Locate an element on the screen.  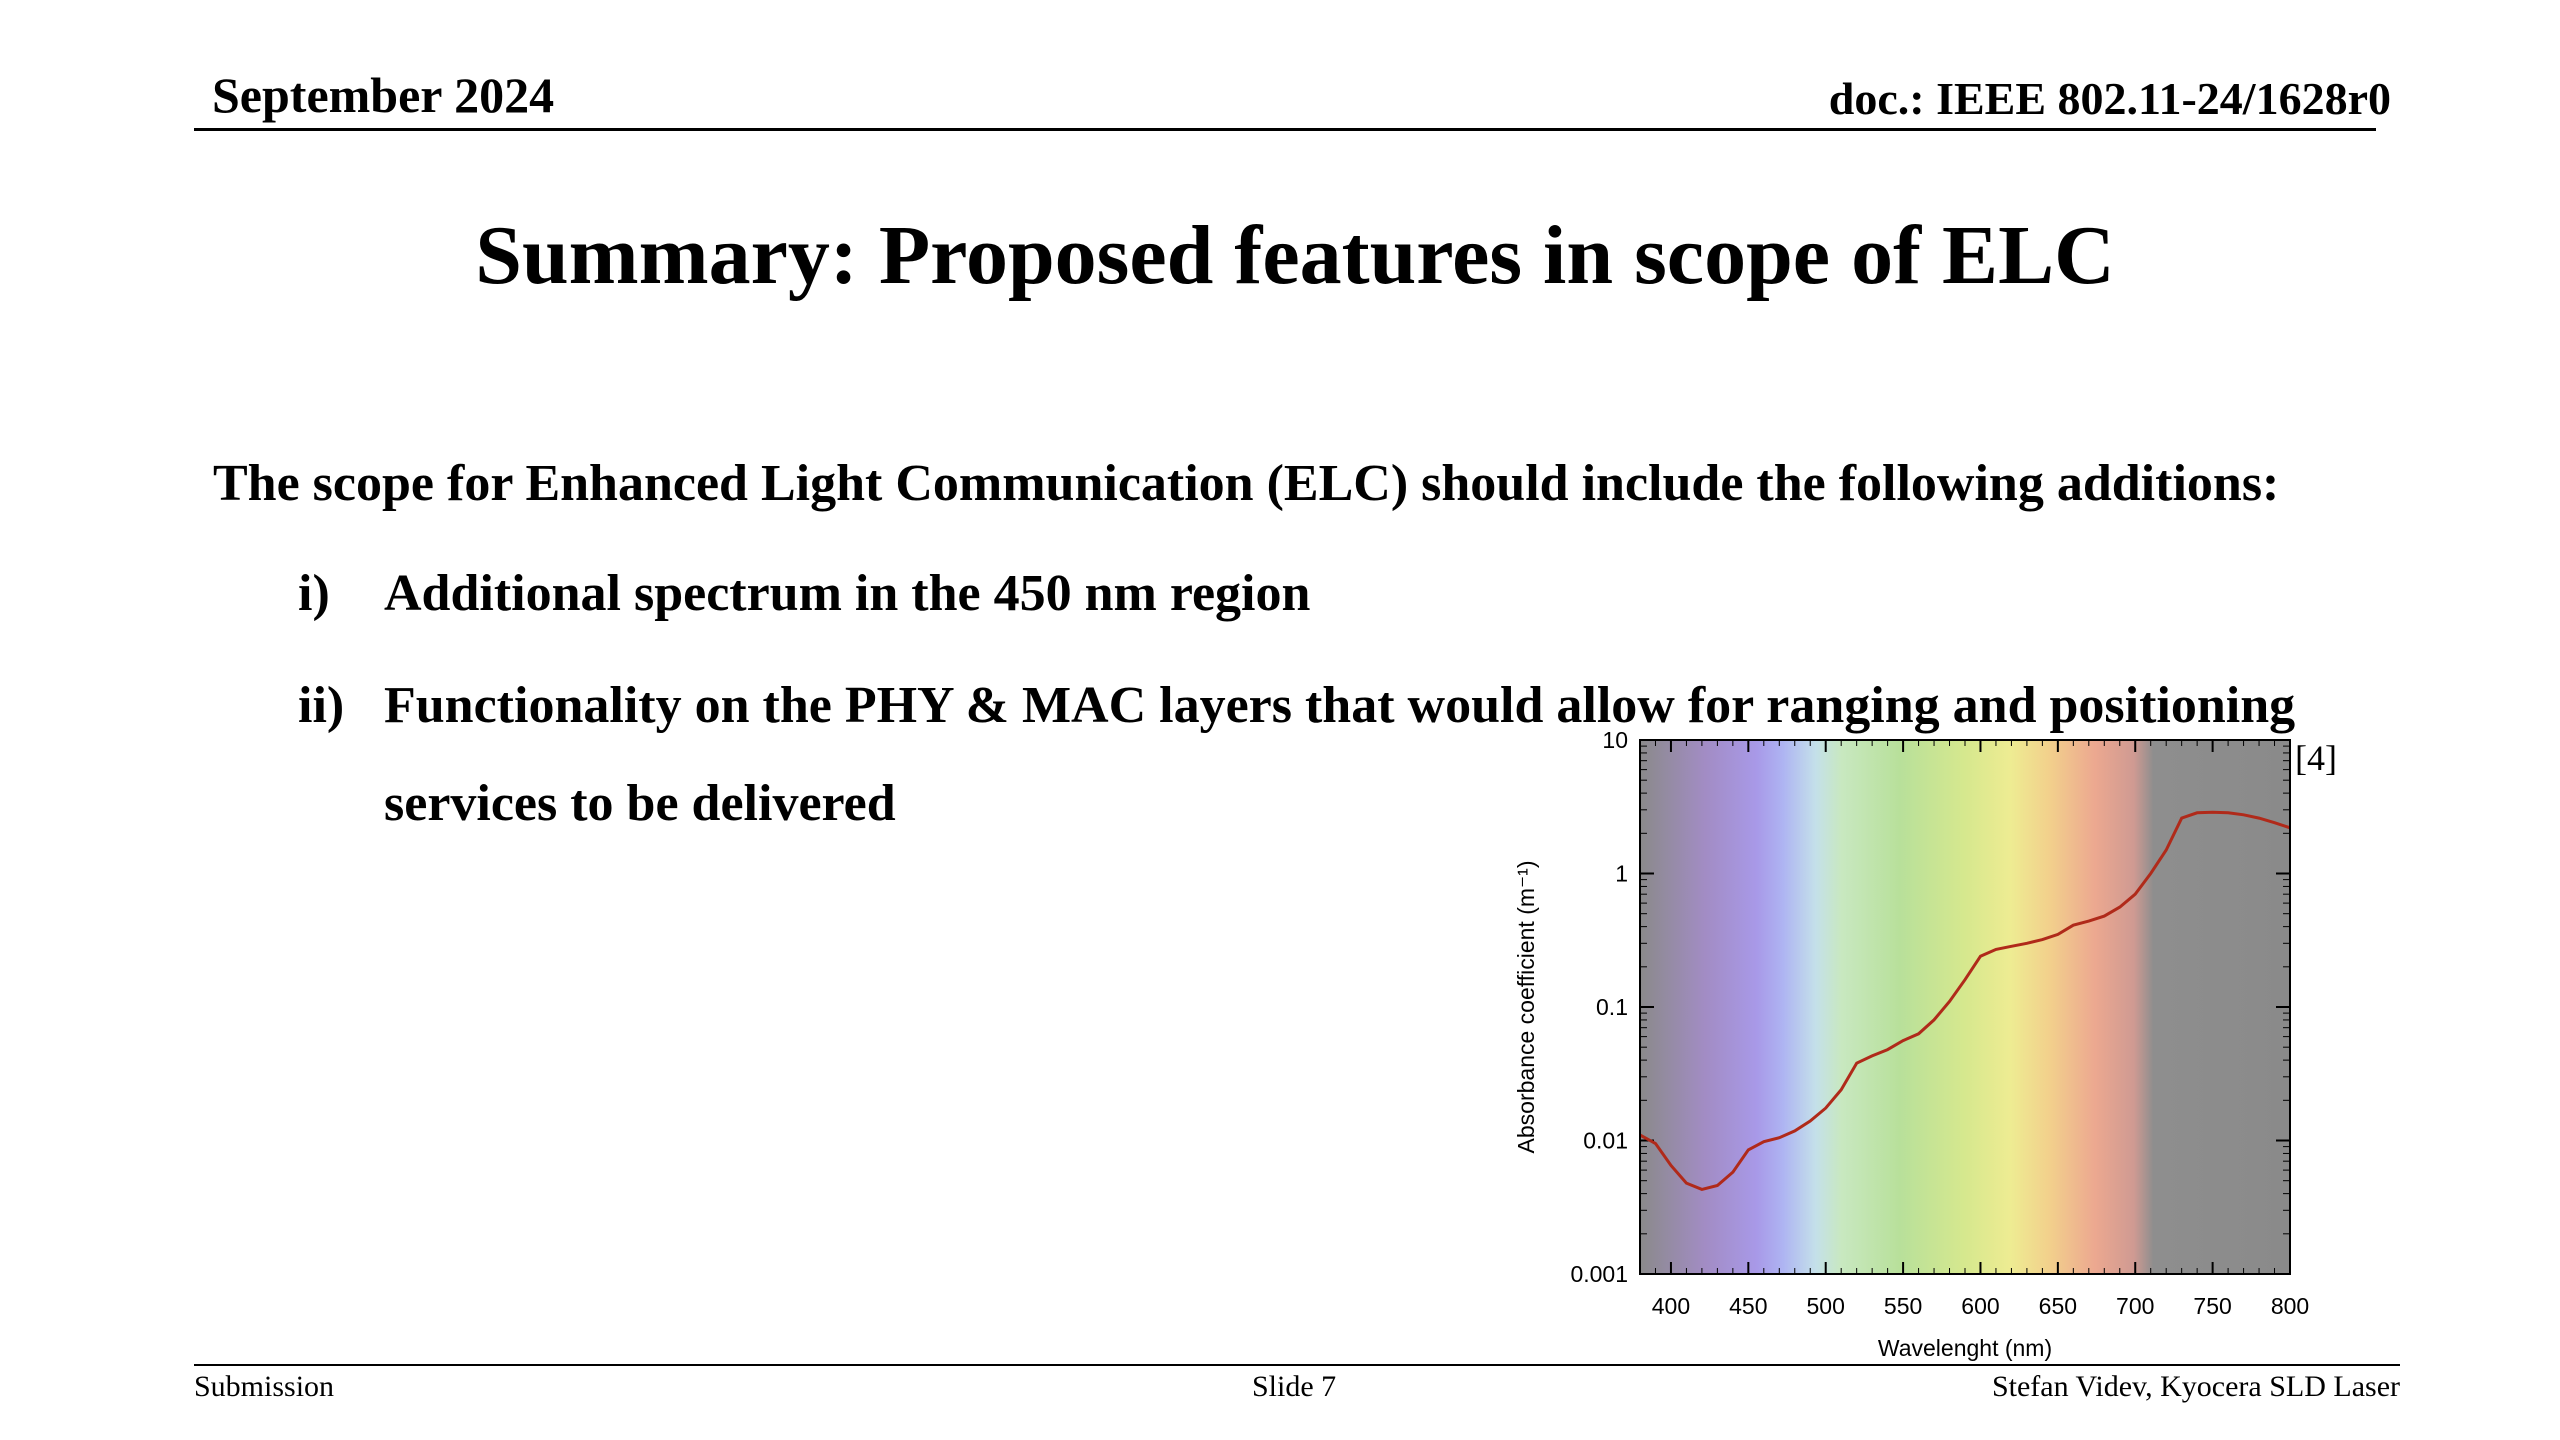
x-axis-label: Wavelenght (nm) is located at coordinates (1965, 1348).